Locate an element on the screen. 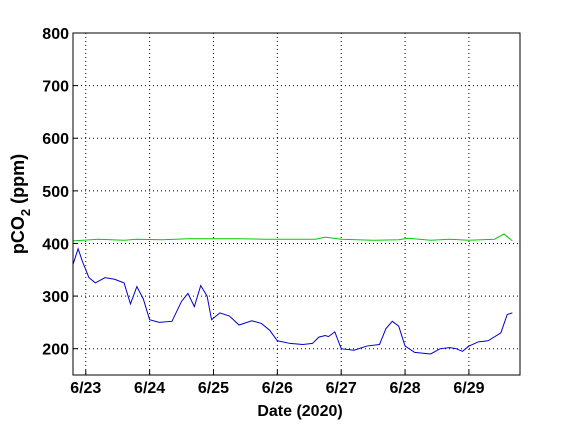 The width and height of the screenshot is (576, 432). x-tick-label: 6/23 is located at coordinates (85, 388).